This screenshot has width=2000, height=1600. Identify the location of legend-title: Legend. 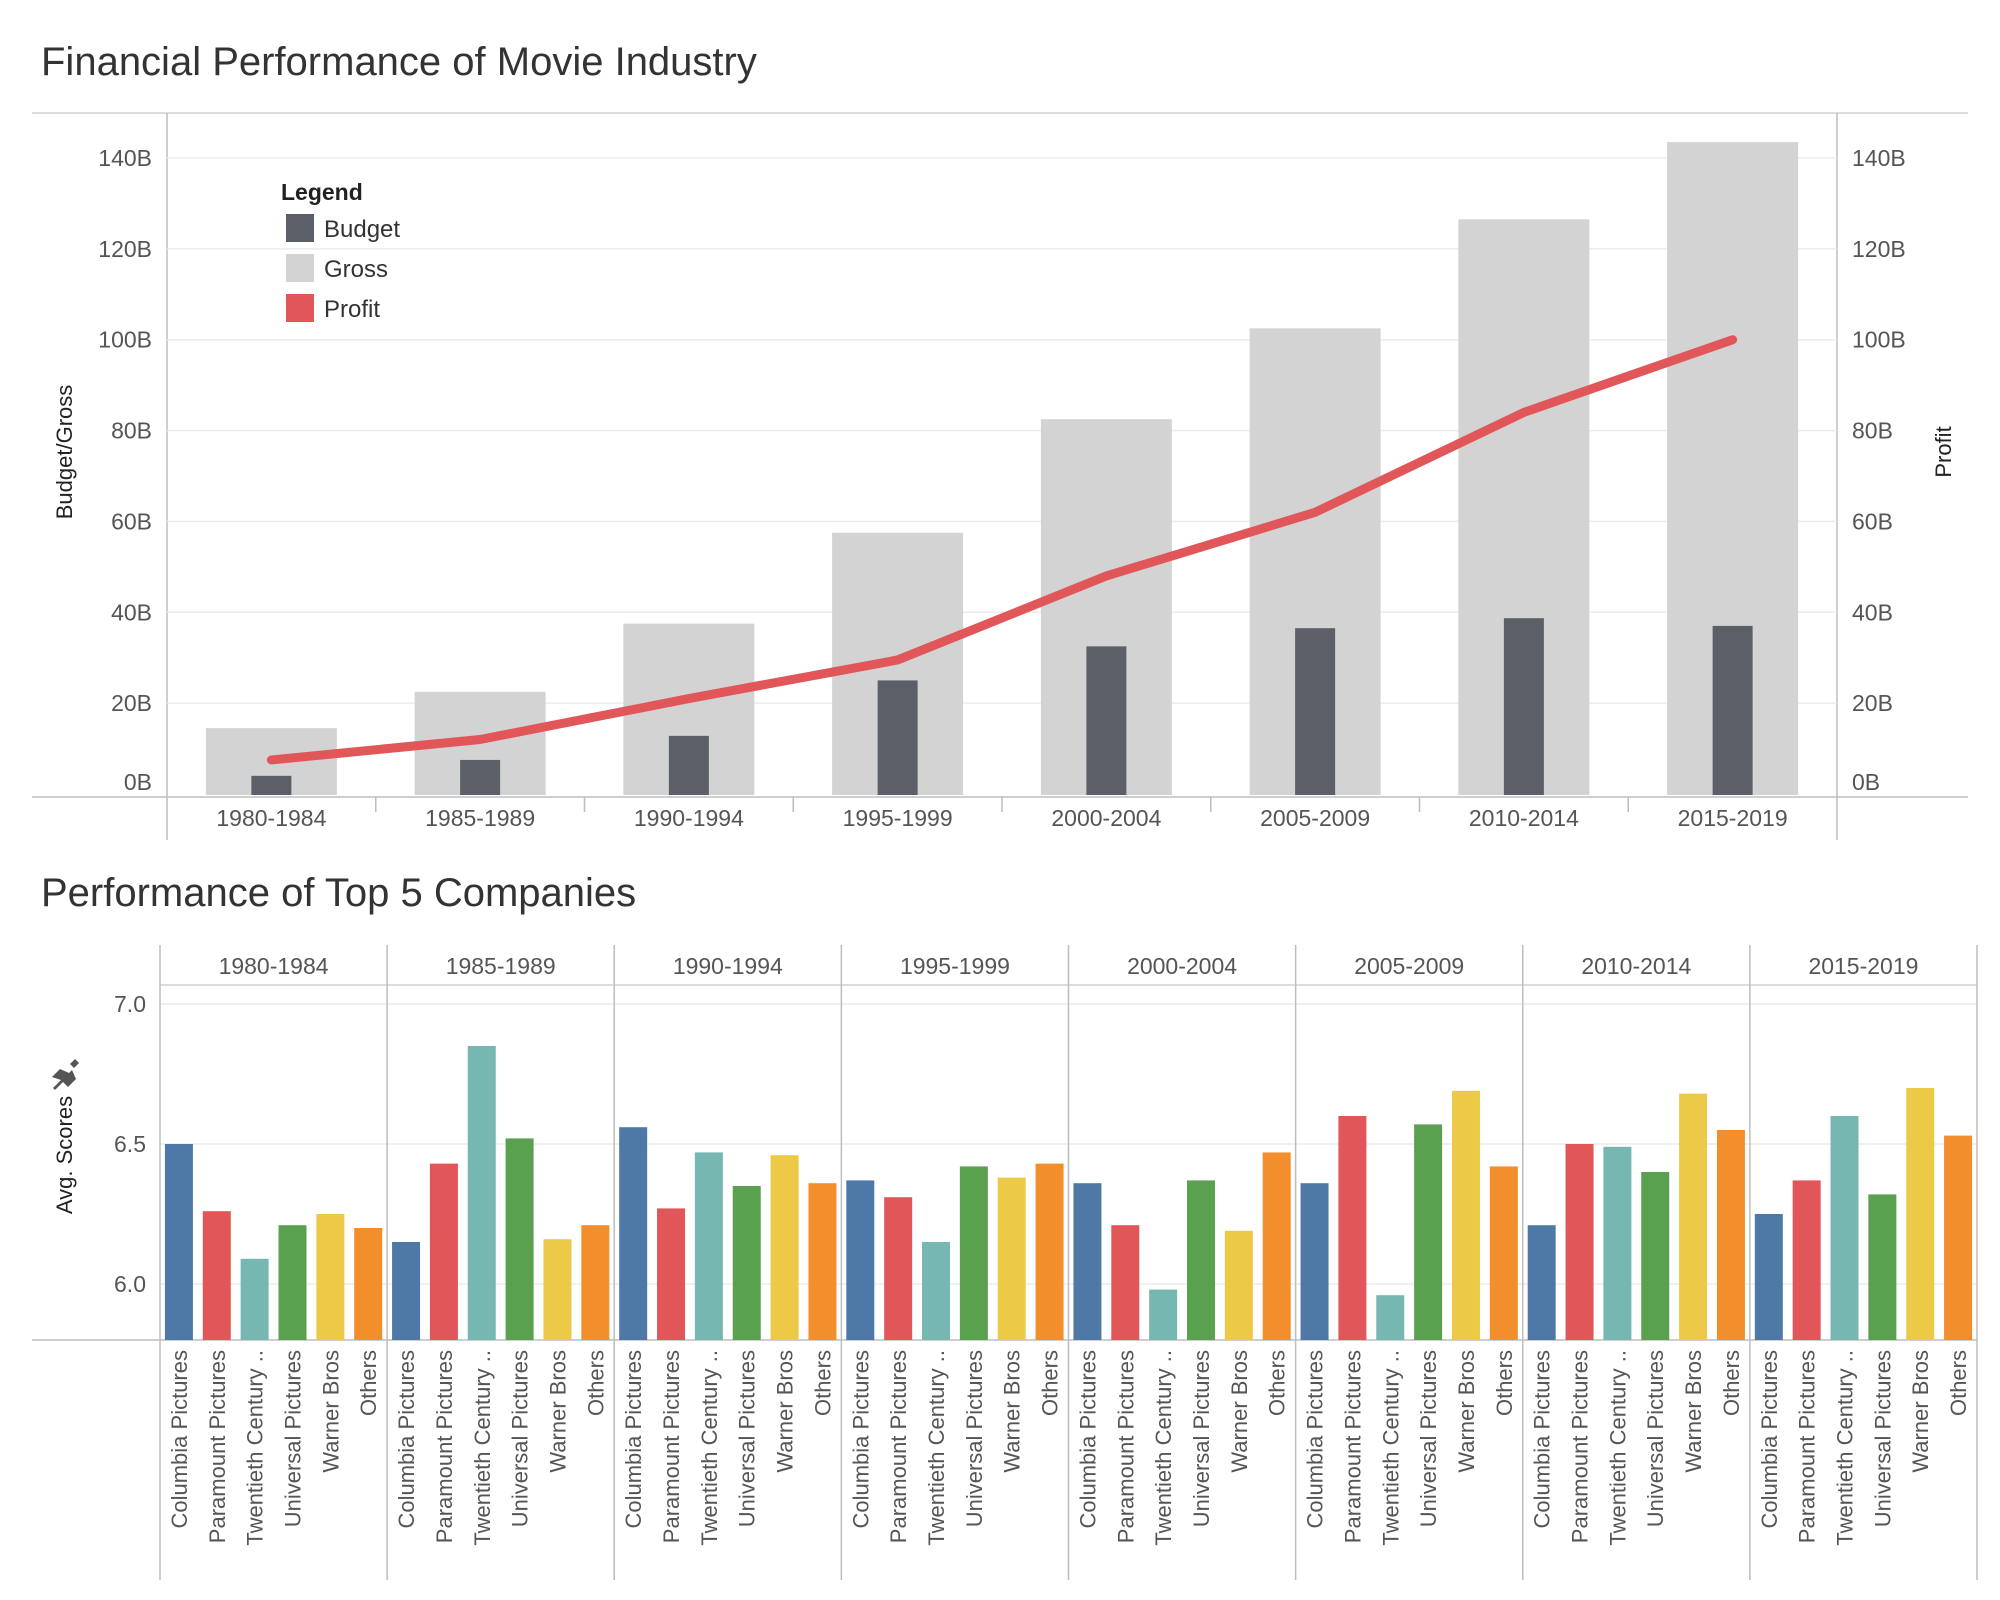
(322, 192).